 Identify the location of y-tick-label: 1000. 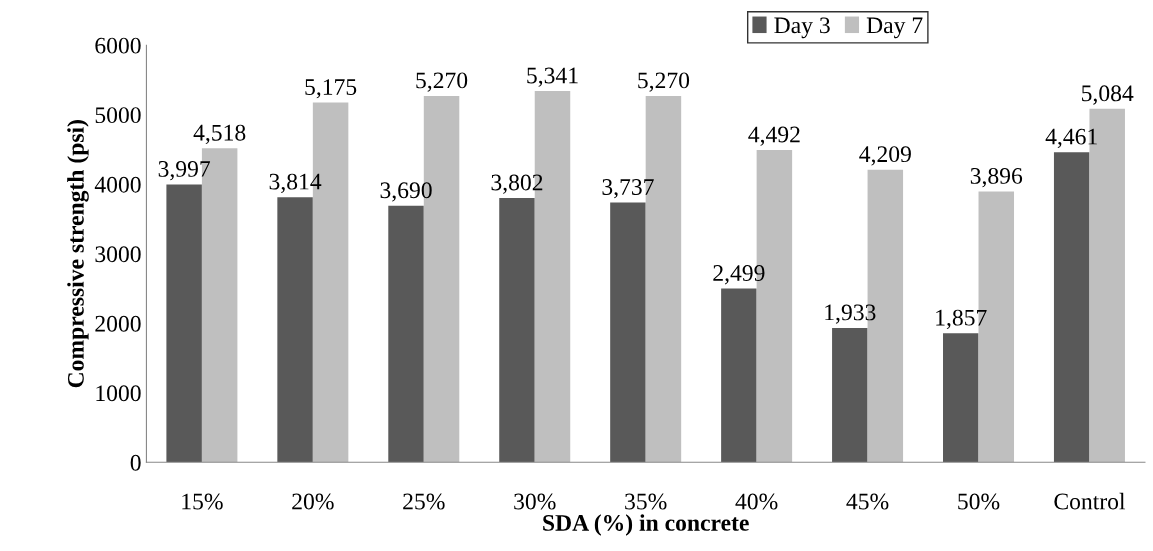
(118, 393).